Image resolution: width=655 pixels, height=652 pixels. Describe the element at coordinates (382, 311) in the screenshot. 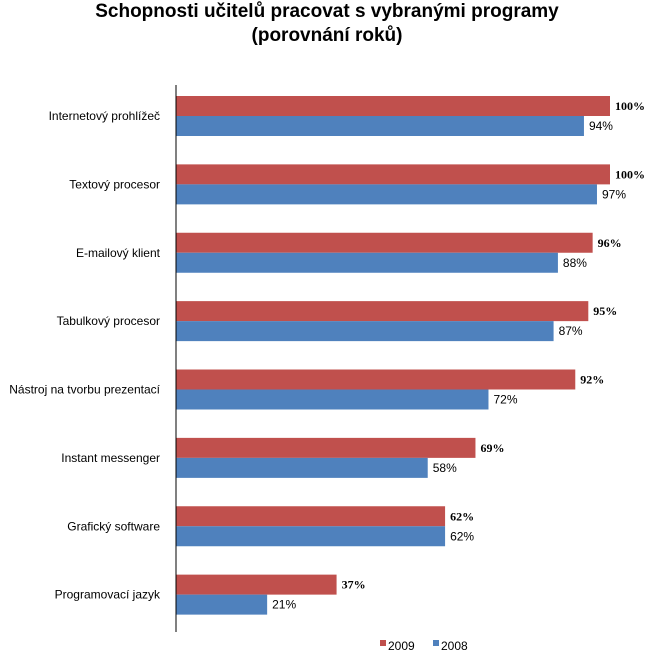

I see `bar-2009-tabulkovy-procesor` at that location.